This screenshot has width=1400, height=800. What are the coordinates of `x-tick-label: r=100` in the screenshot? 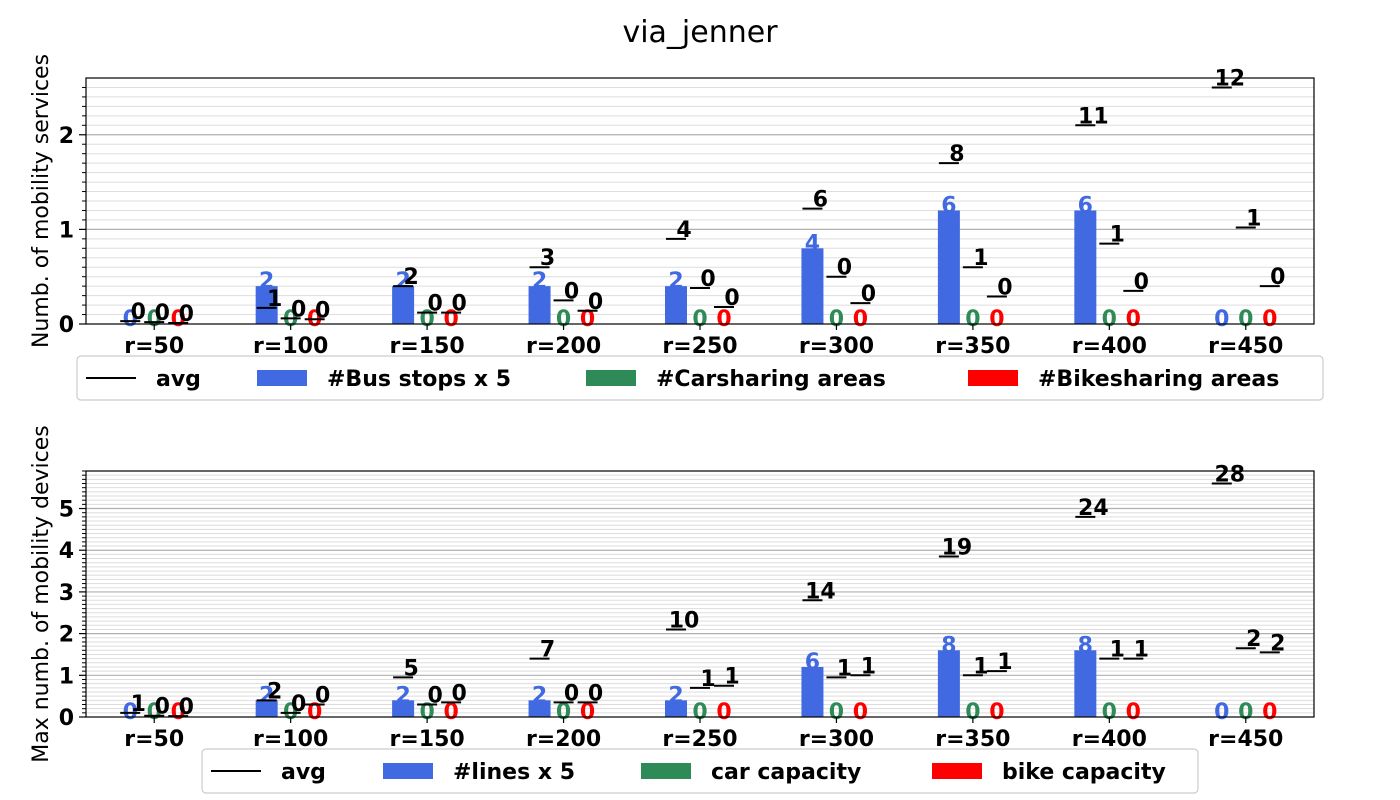 It's located at (290, 739).